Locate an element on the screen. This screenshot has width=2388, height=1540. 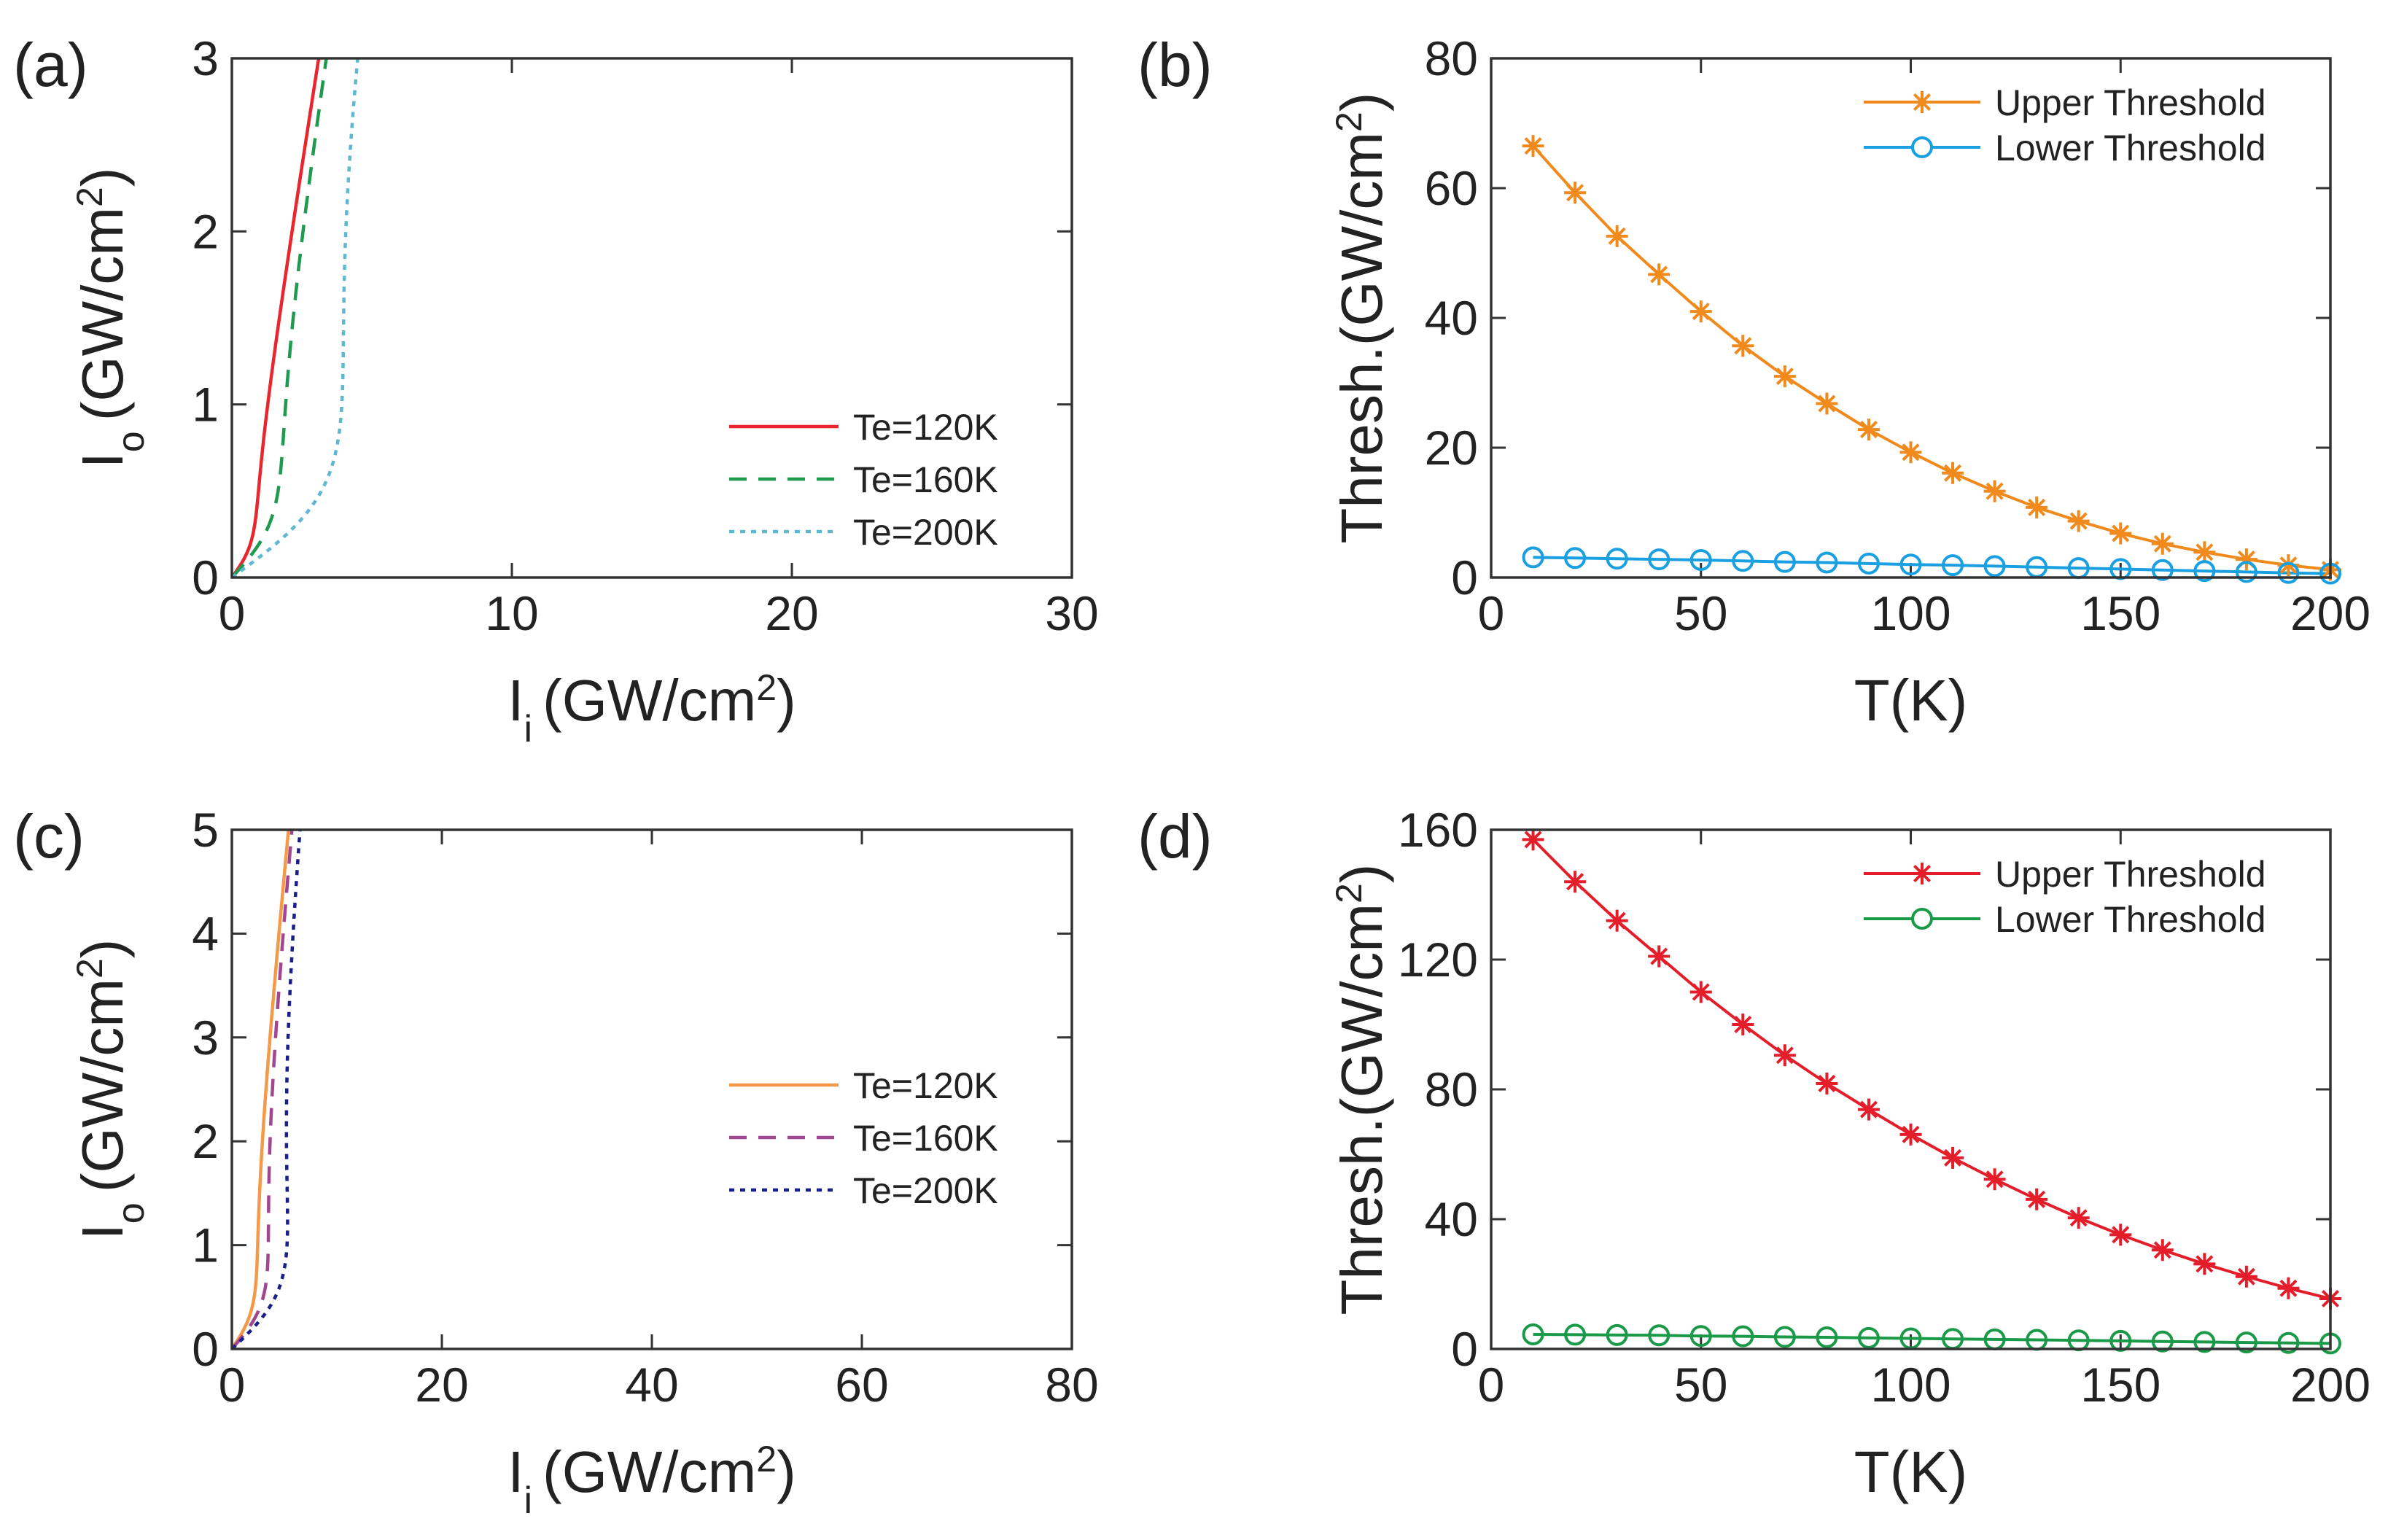
x-tick-label: 50 is located at coordinates (1701, 1385).